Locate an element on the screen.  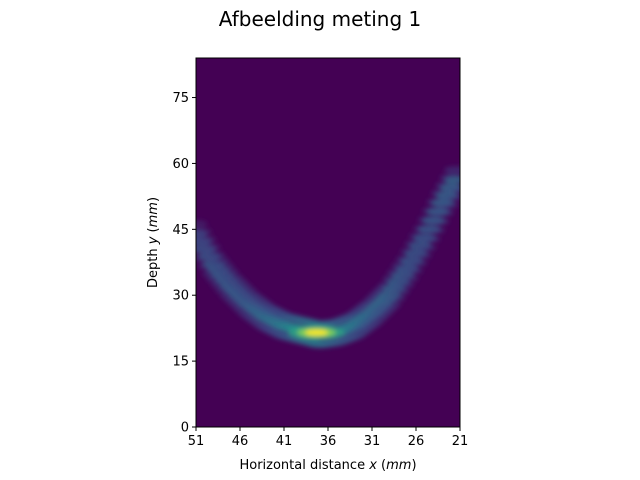
y-tick-label: 15 is located at coordinates (180, 362).